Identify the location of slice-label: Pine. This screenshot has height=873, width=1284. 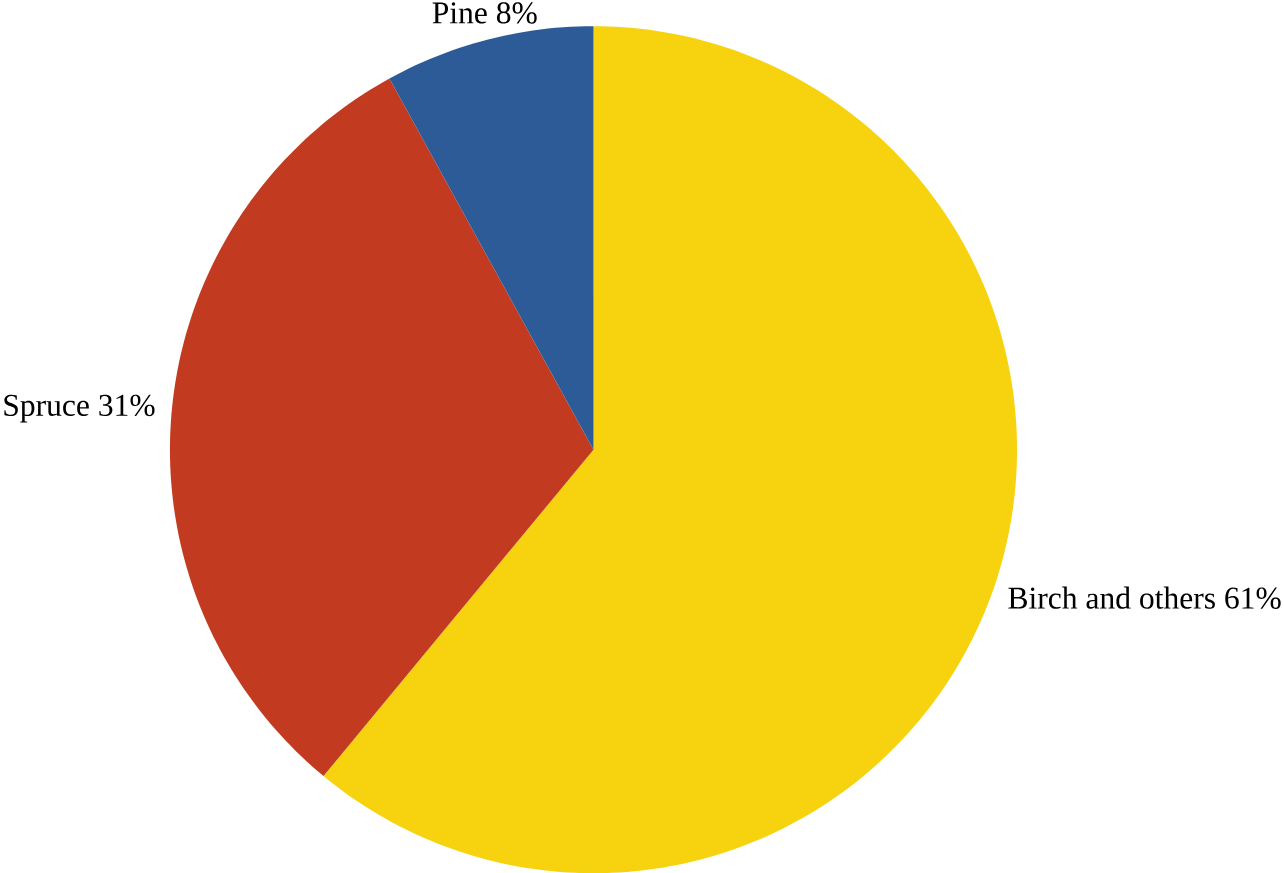
(459, 13).